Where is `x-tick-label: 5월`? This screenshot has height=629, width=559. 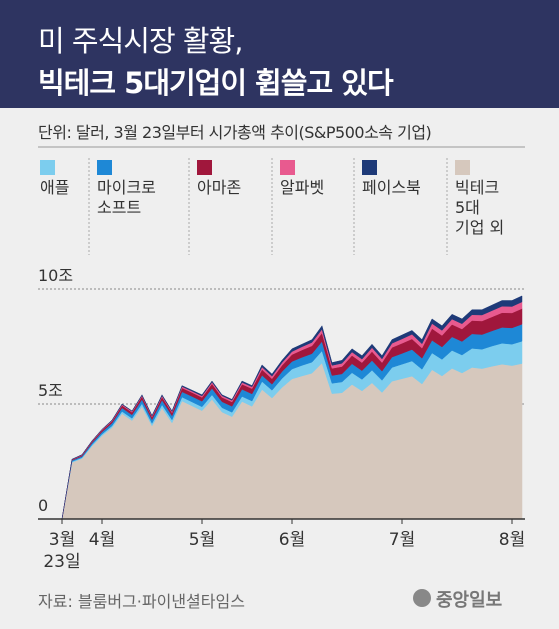 x-tick-label: 5월 is located at coordinates (202, 540).